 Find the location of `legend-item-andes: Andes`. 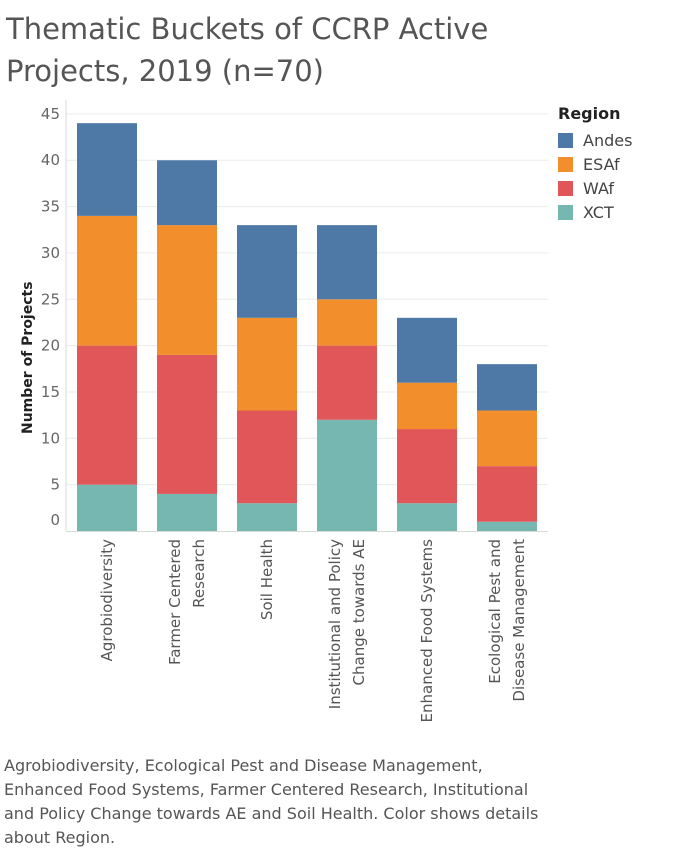

legend-item-andes: Andes is located at coordinates (595, 140).